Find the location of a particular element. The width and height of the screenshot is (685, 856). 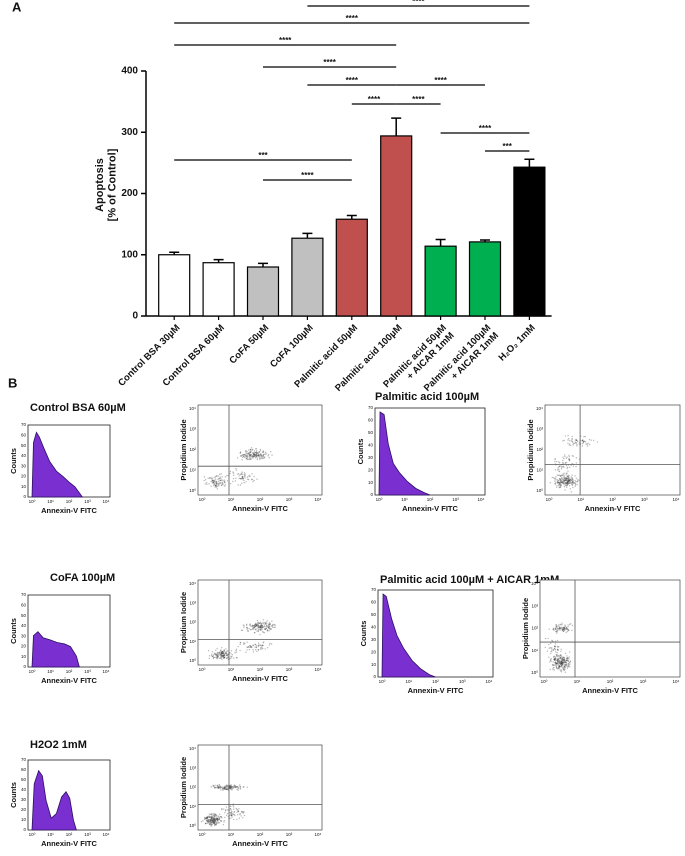

log-tick-label: 10¹ is located at coordinates (408, 681).